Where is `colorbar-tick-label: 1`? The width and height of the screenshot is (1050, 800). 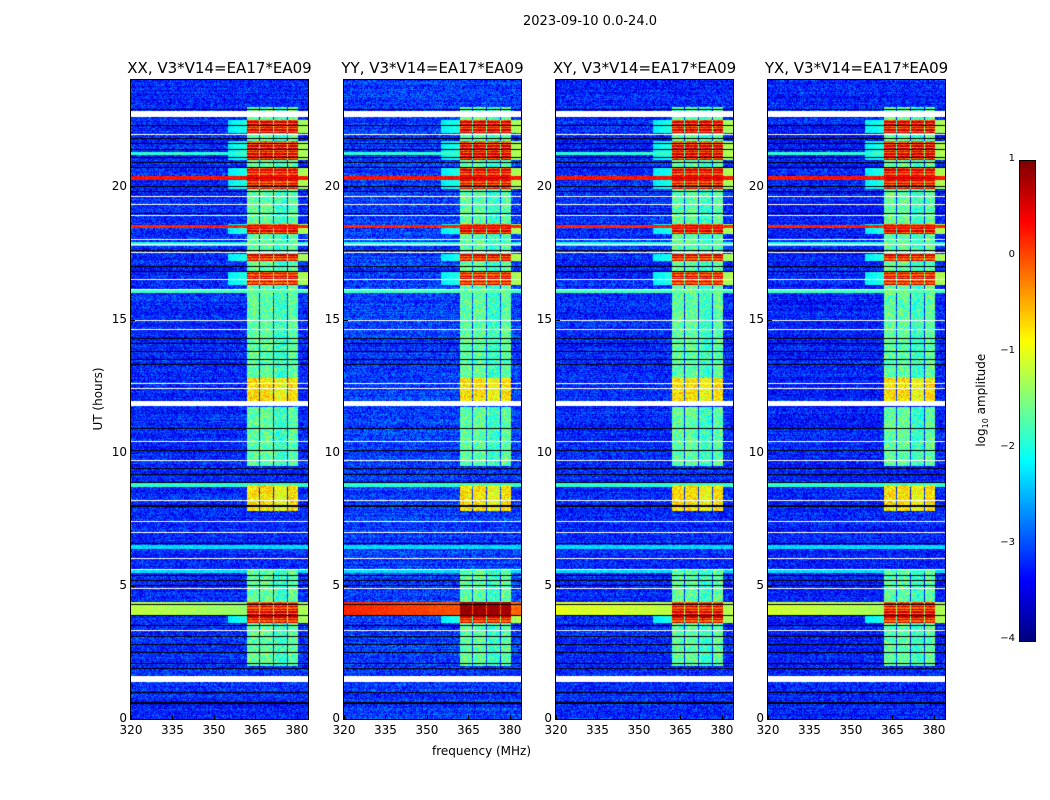 colorbar-tick-label: 1 is located at coordinates (1011, 158).